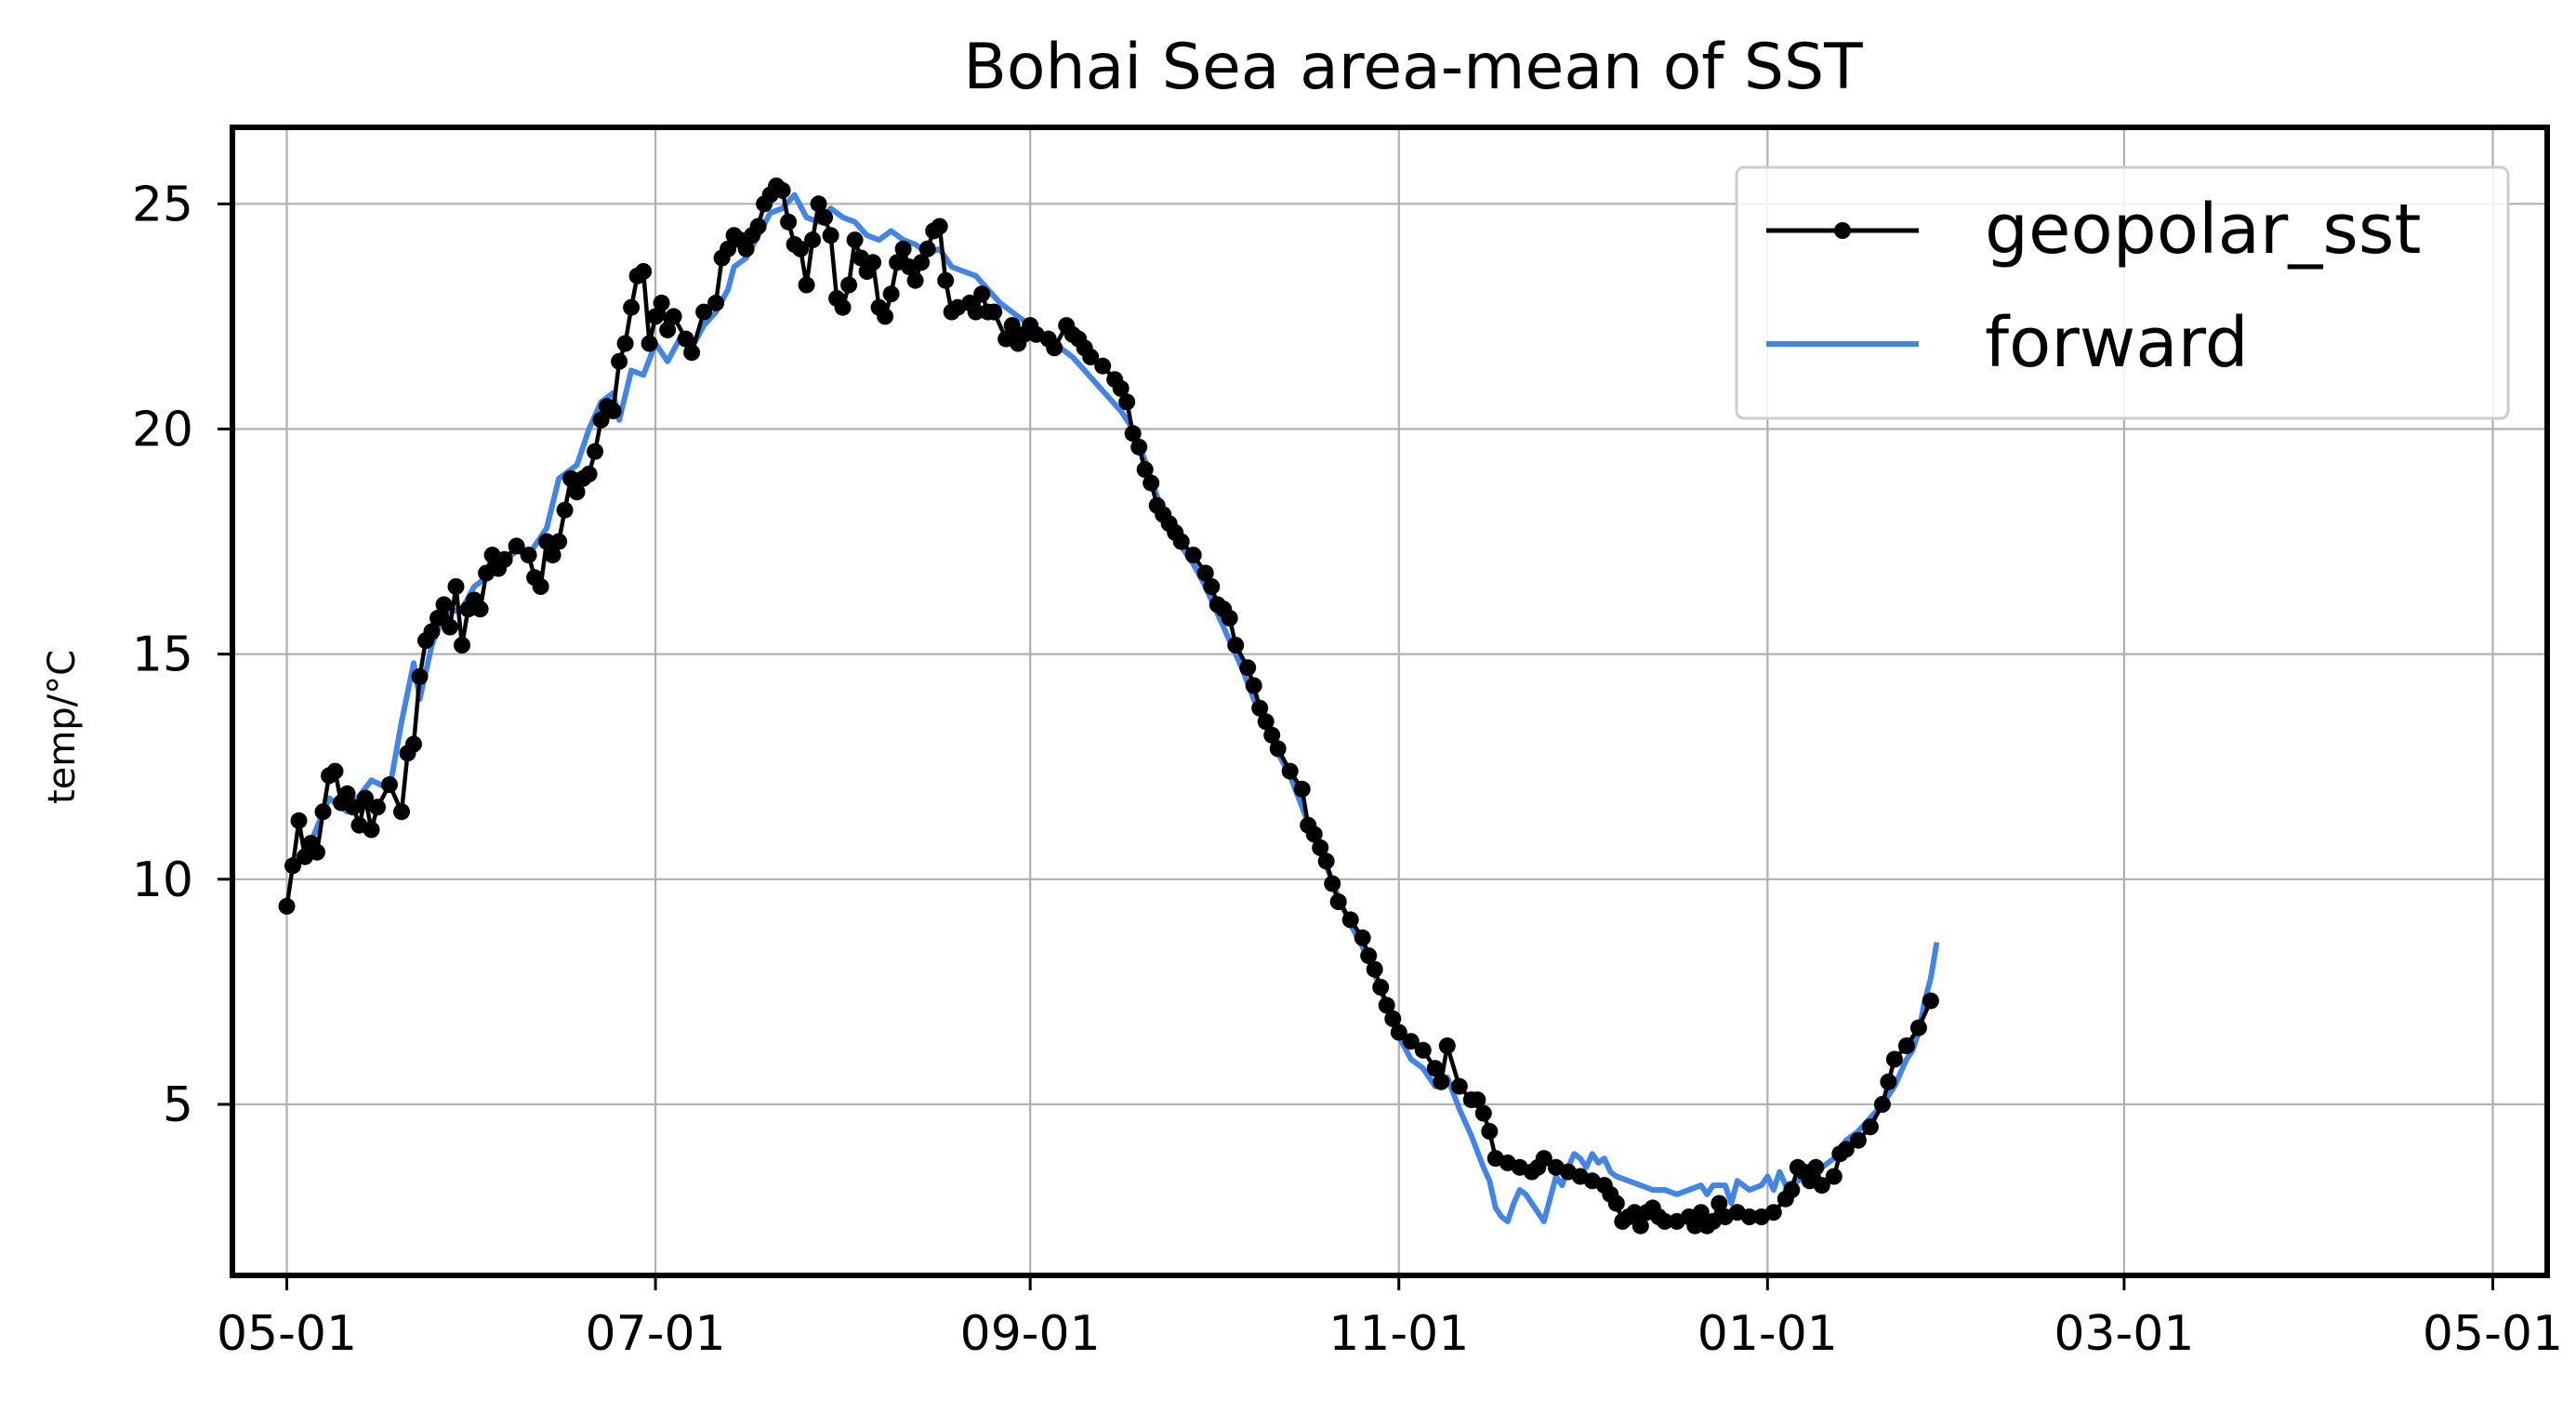 The width and height of the screenshot is (2576, 1413). Describe the element at coordinates (1413, 67) in the screenshot. I see `chart-title: Bohai Sea area-mean of SST` at that location.